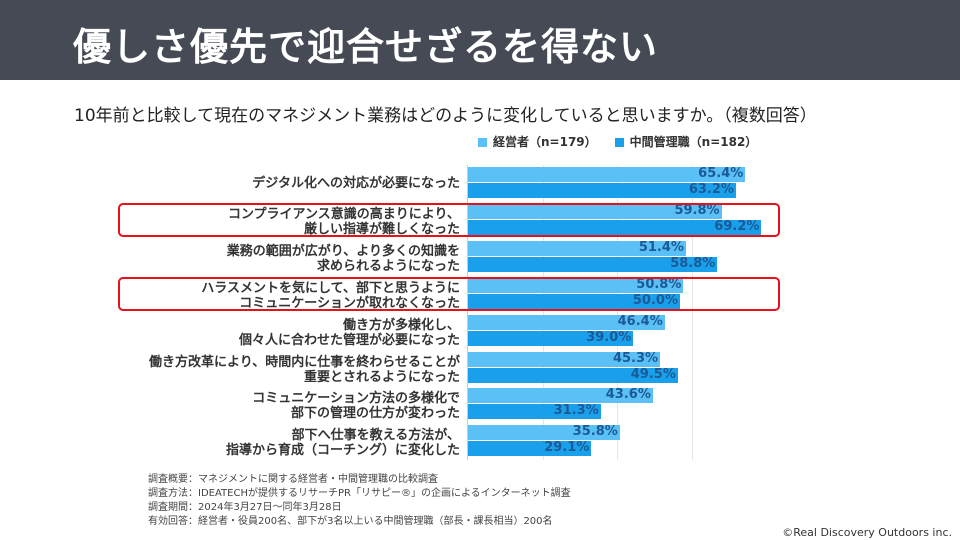 This screenshot has height=540, width=960. I want to click on category-label: コンプライアンス意識の高まりにより、 厳しい指導が難しくなった, so click(344, 222).